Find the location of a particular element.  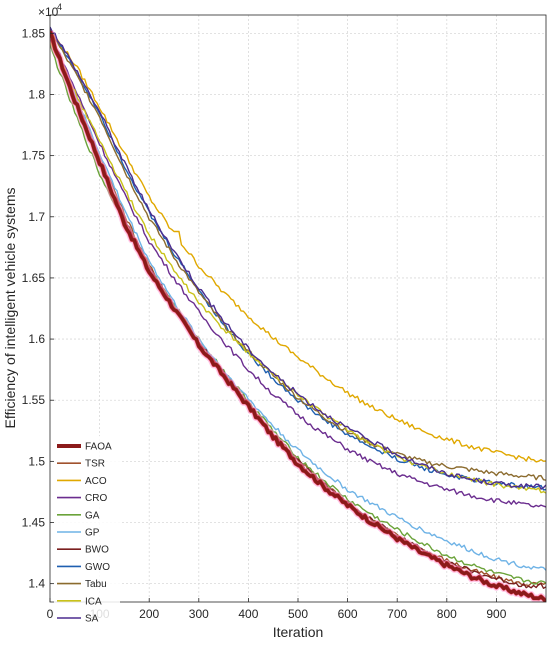

x-tick-label: 600 is located at coordinates (348, 614).